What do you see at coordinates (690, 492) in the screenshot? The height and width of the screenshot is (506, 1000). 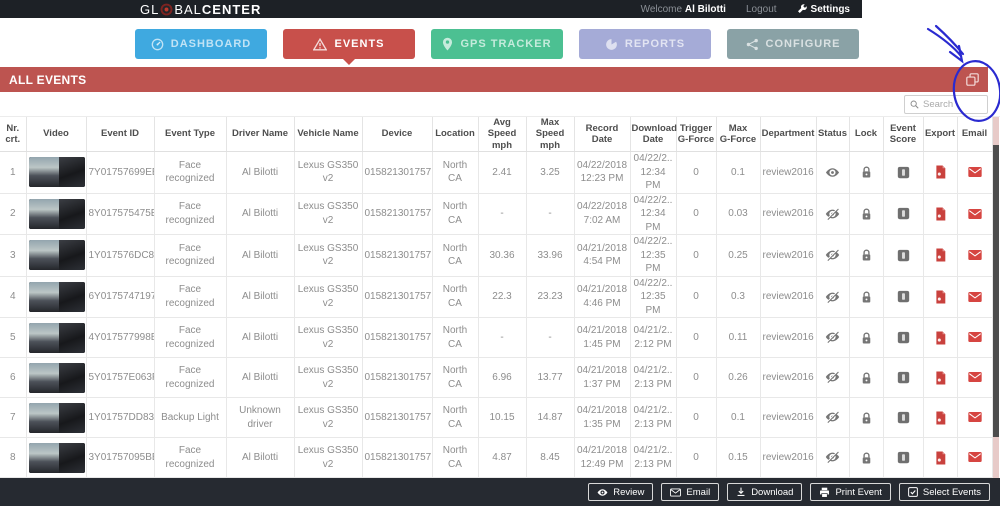 I see `email-button: Email` at bounding box center [690, 492].